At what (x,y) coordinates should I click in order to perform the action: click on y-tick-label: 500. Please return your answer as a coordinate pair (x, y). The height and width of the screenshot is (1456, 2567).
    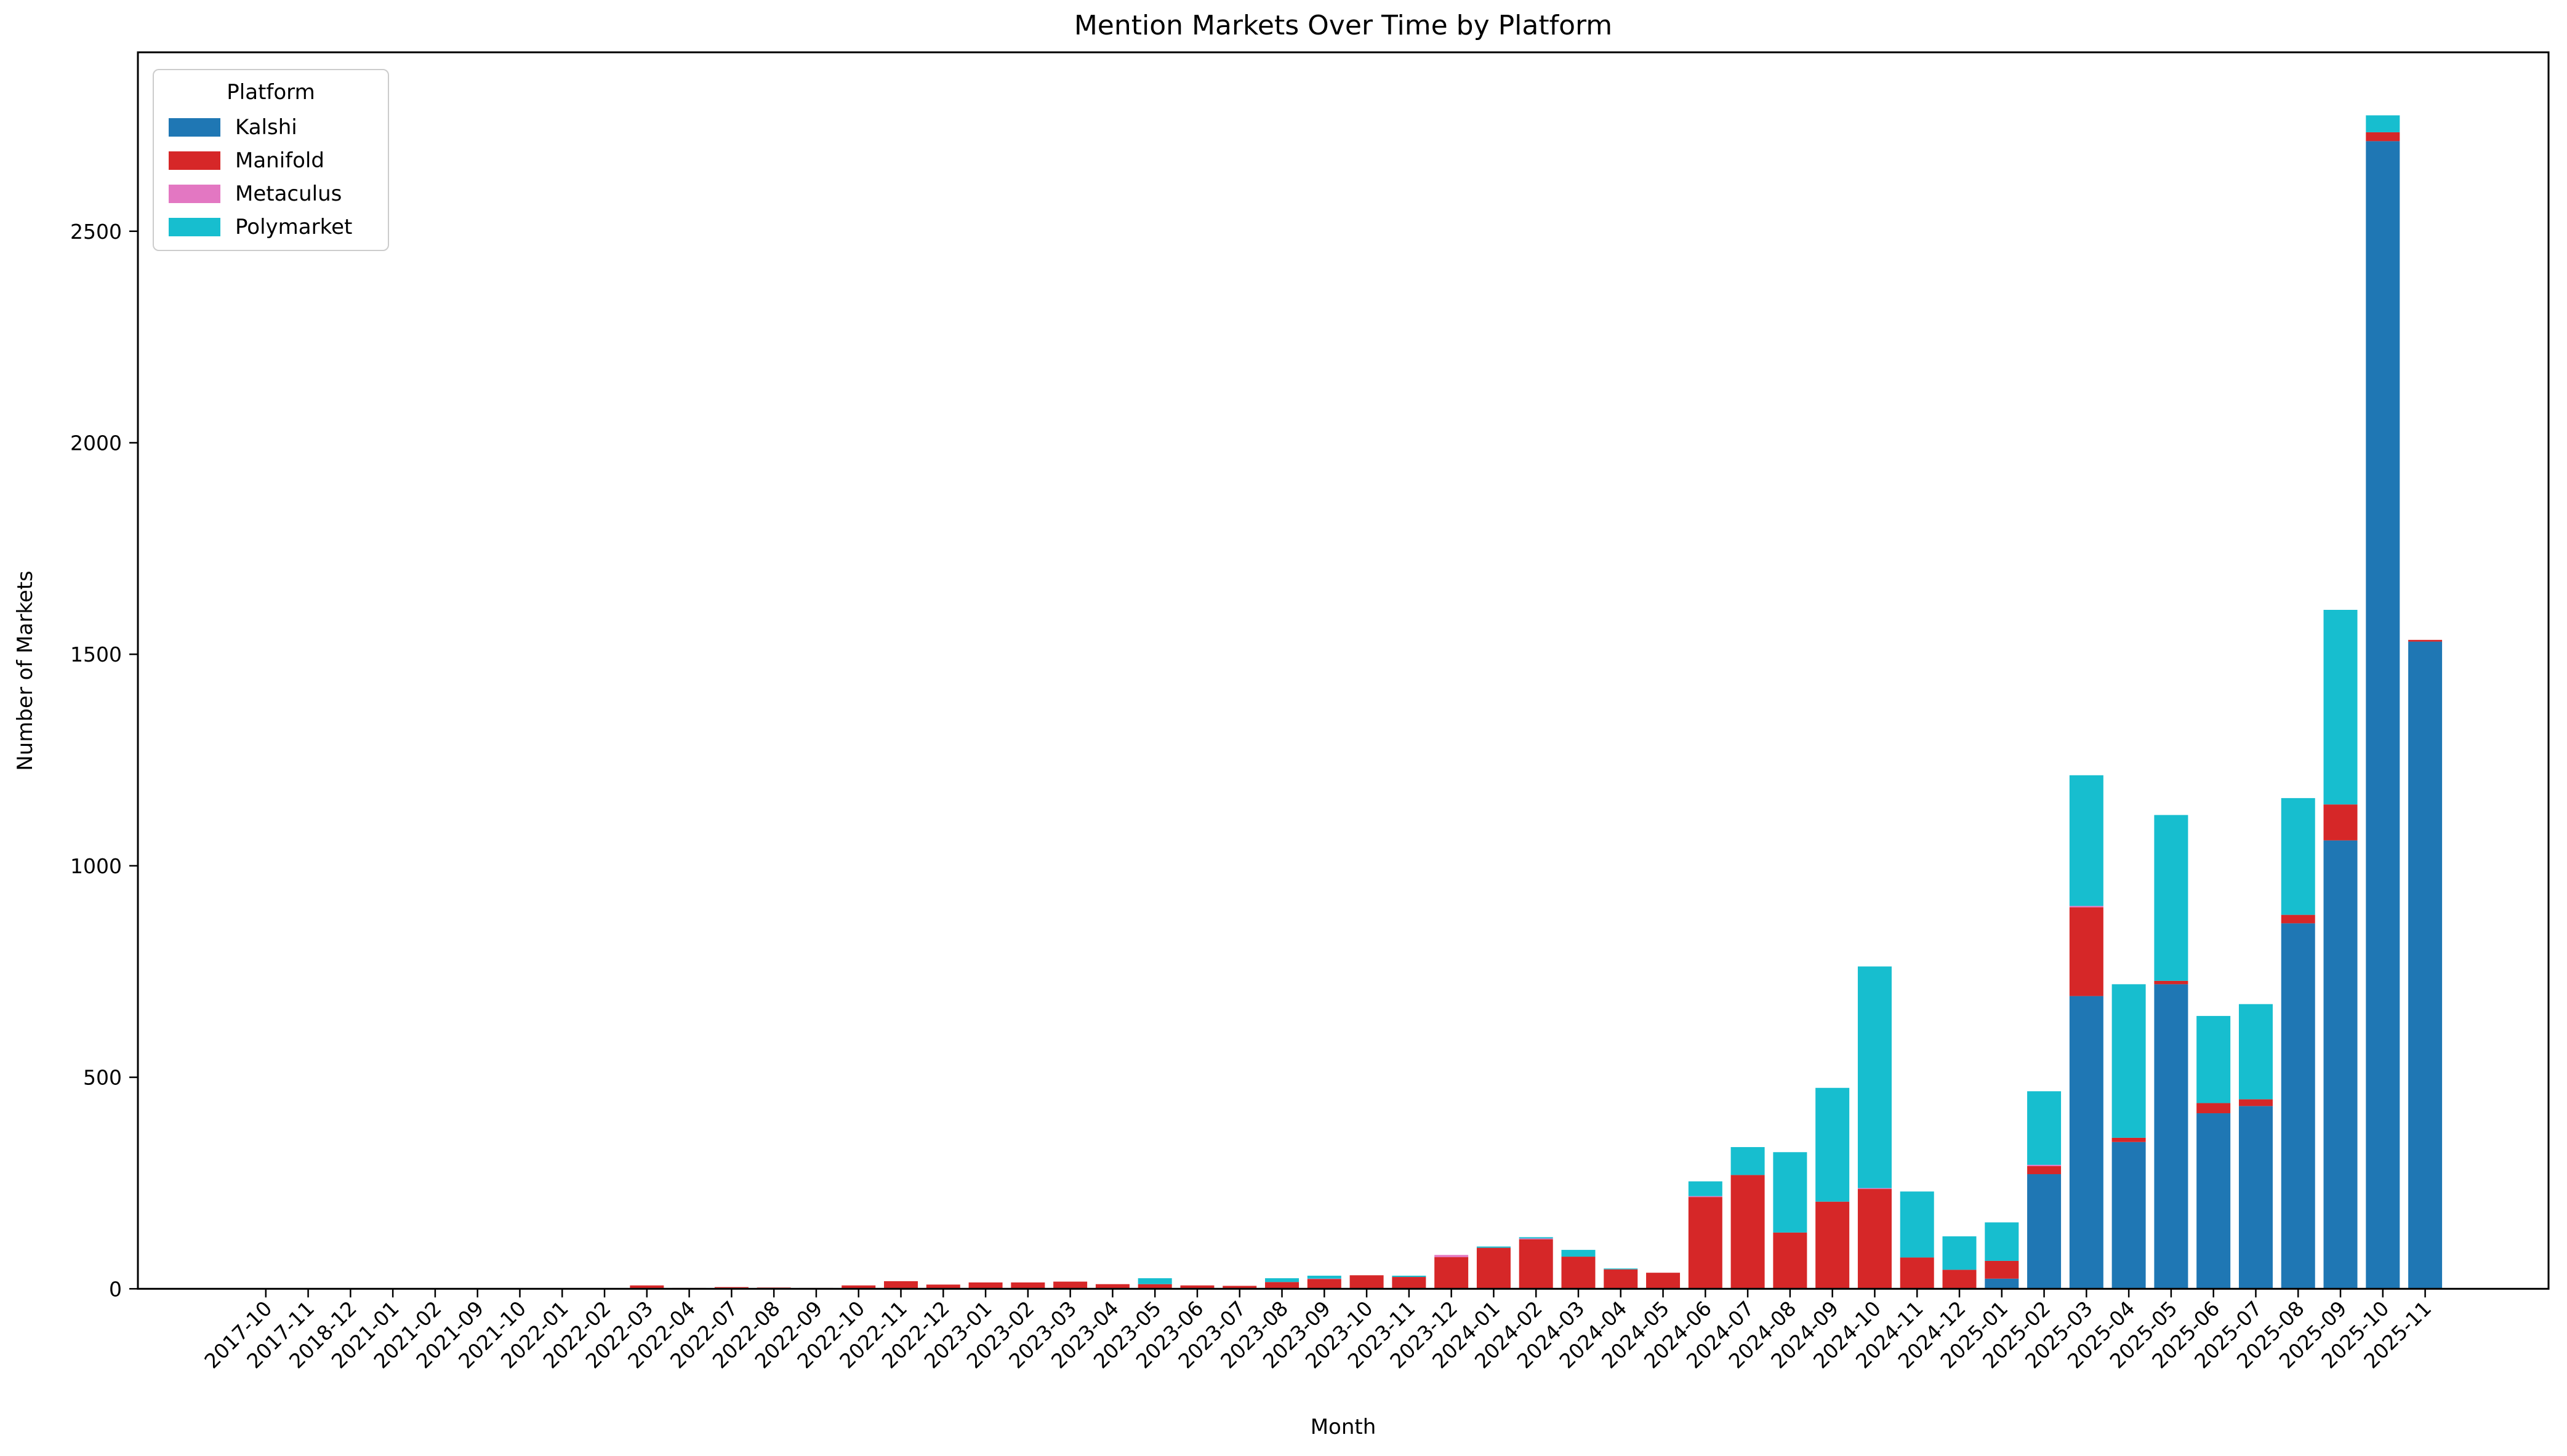
    Looking at the image, I should click on (102, 1078).